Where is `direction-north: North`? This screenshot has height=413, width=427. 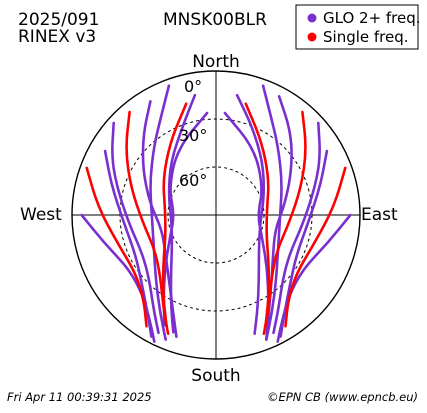 direction-north: North is located at coordinates (216, 62).